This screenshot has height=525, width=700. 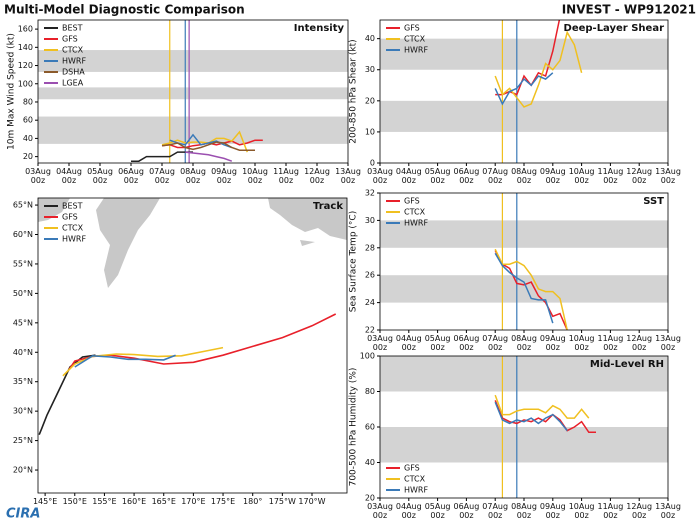 I want to click on storm-id: INVEST - WP912021, so click(x=629, y=10).